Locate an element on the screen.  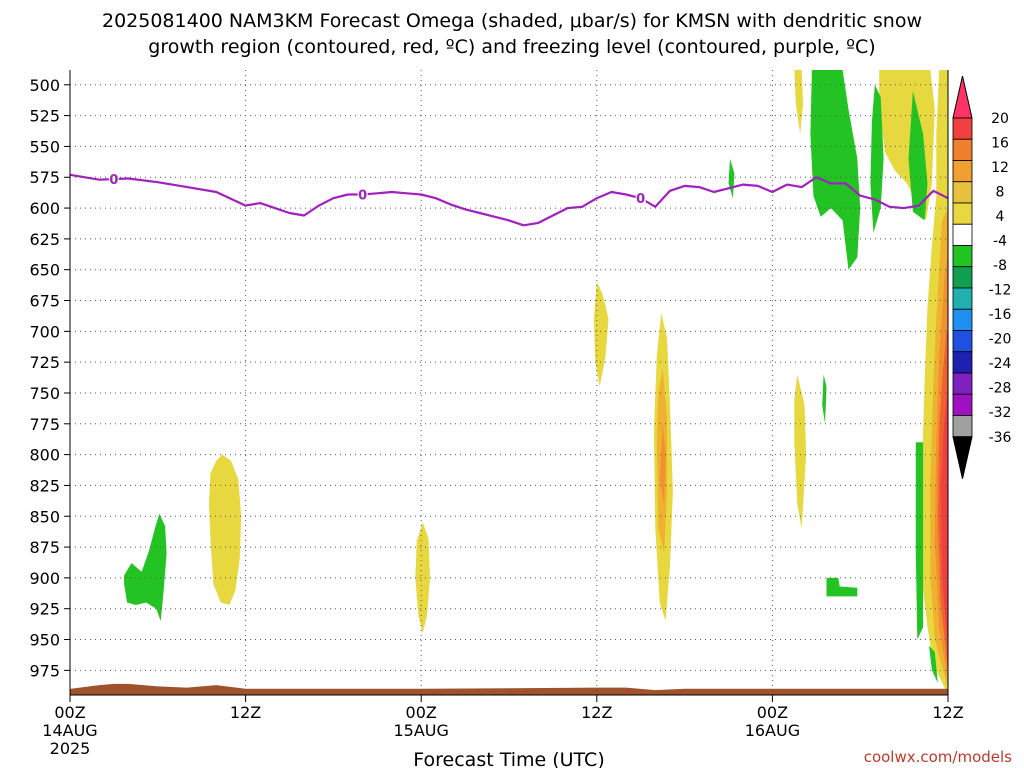
colorbar-label: -36 is located at coordinates (1000, 438).